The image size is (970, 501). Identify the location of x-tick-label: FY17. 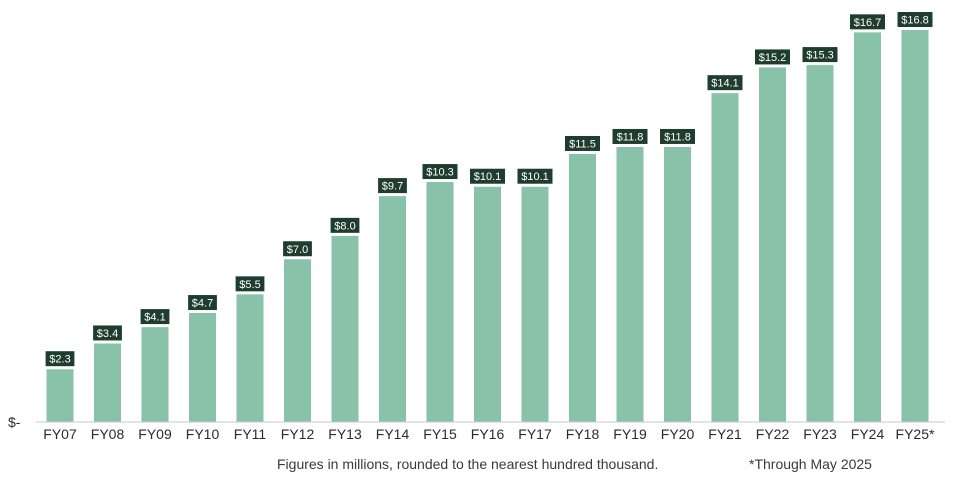
(535, 434).